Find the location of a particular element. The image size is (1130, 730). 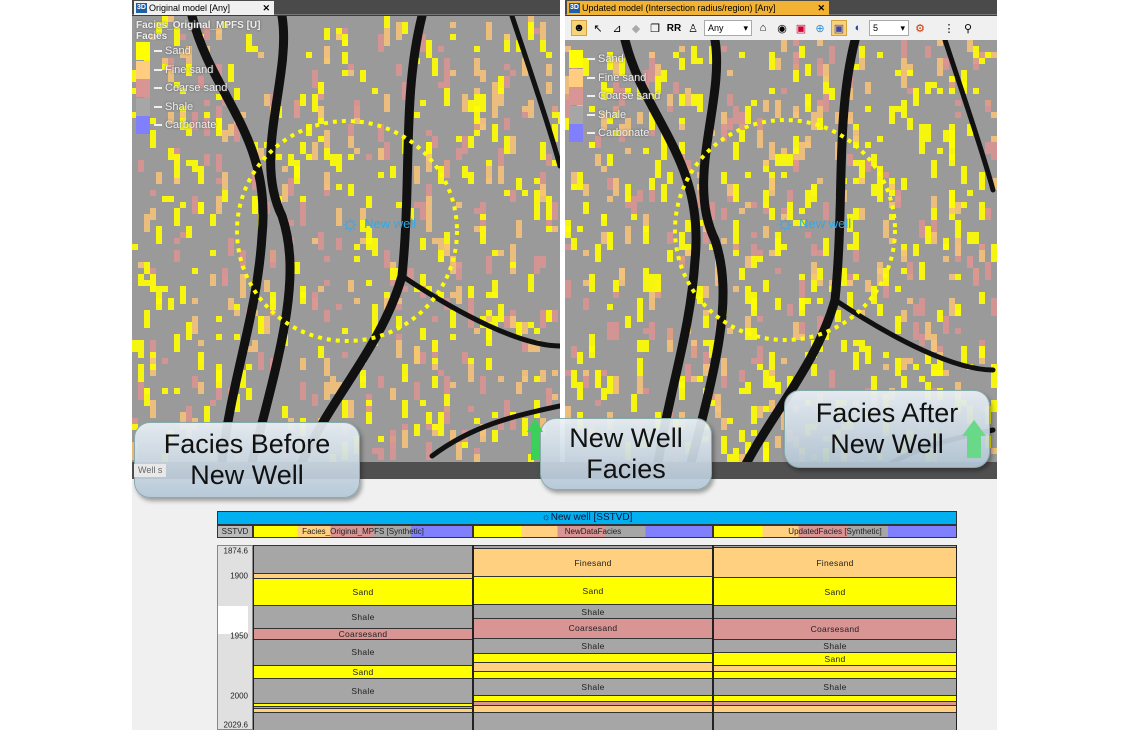

target-icon: ⊕ is located at coordinates (820, 28).